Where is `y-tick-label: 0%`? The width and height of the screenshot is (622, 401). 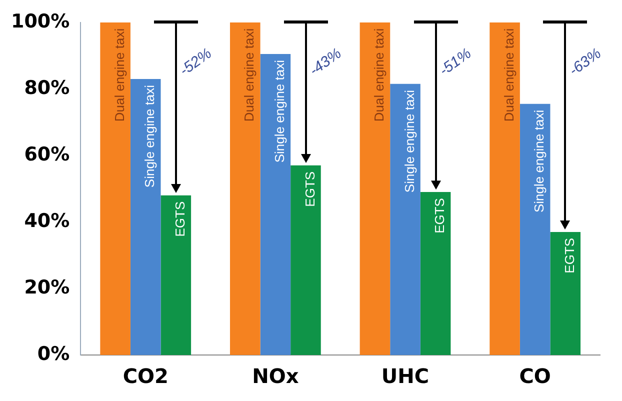 y-tick-label: 0% is located at coordinates (53, 353).